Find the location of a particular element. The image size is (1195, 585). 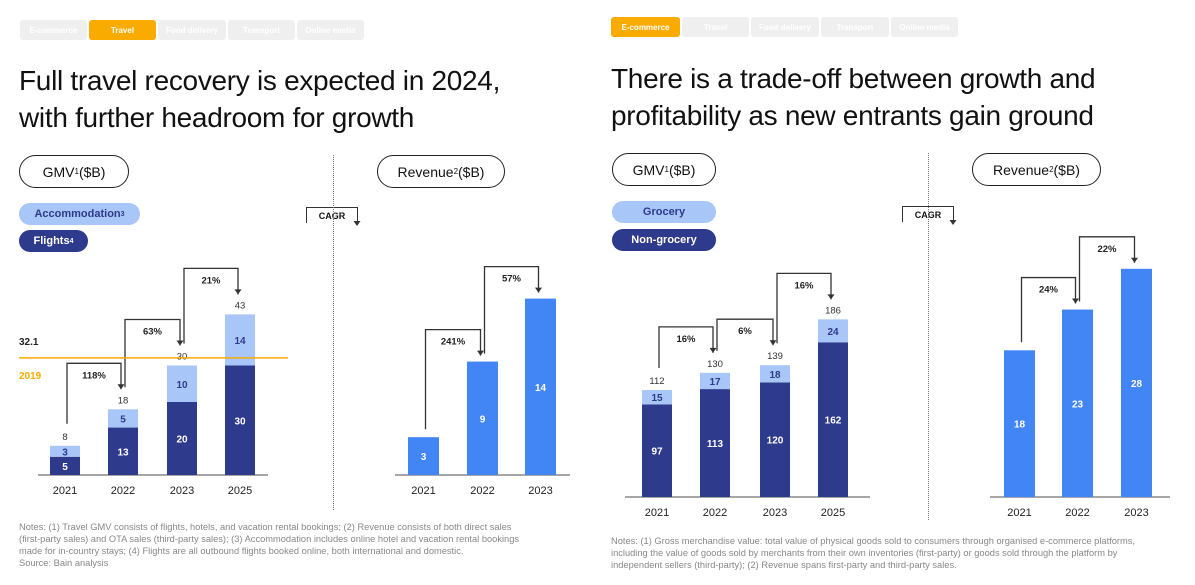

revenue-pill: Revenue 2 ($B) is located at coordinates (1036, 169).